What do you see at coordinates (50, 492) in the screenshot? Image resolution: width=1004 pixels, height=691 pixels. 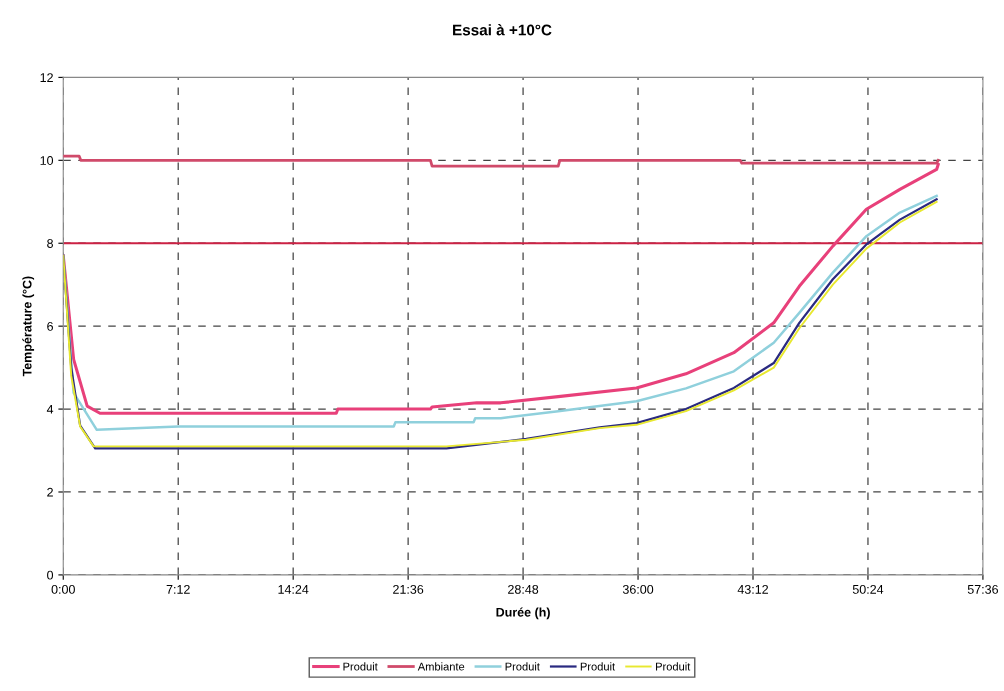 I see `y-tick-label: 2` at bounding box center [50, 492].